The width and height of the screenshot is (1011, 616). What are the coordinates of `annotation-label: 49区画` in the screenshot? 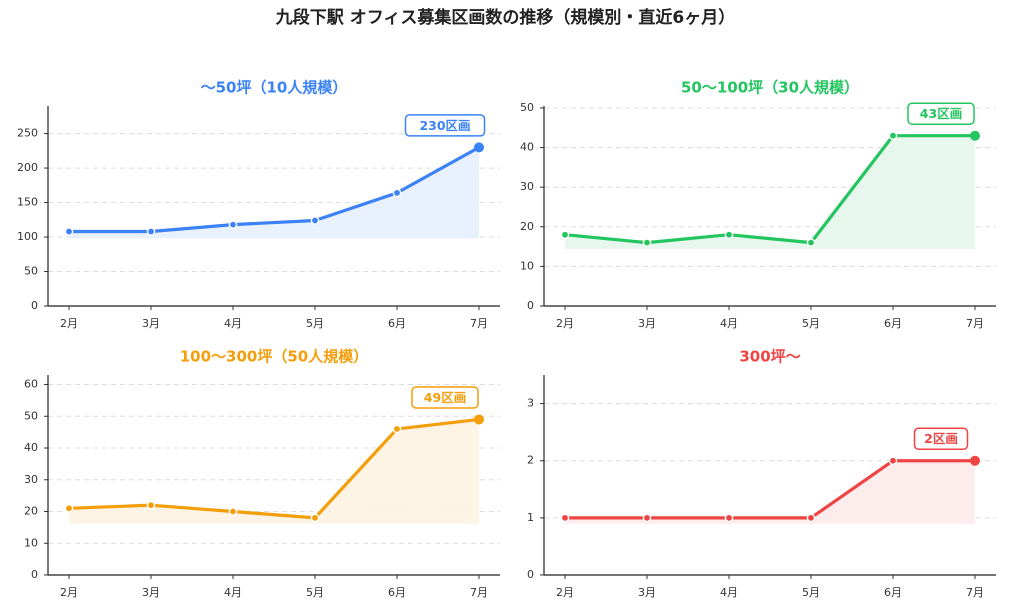 It's located at (445, 397).